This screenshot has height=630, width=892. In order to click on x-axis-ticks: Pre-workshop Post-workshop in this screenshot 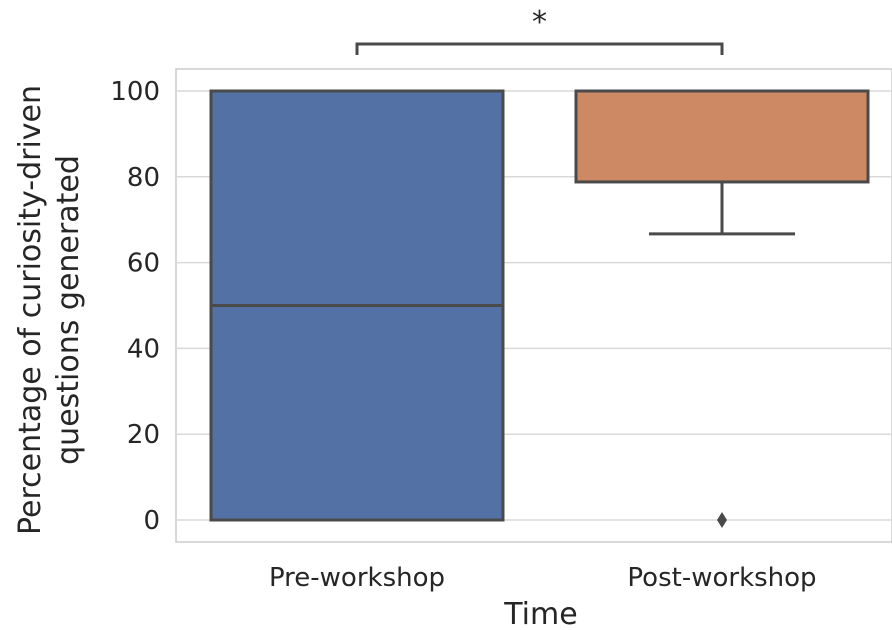, I will do `click(543, 578)`.